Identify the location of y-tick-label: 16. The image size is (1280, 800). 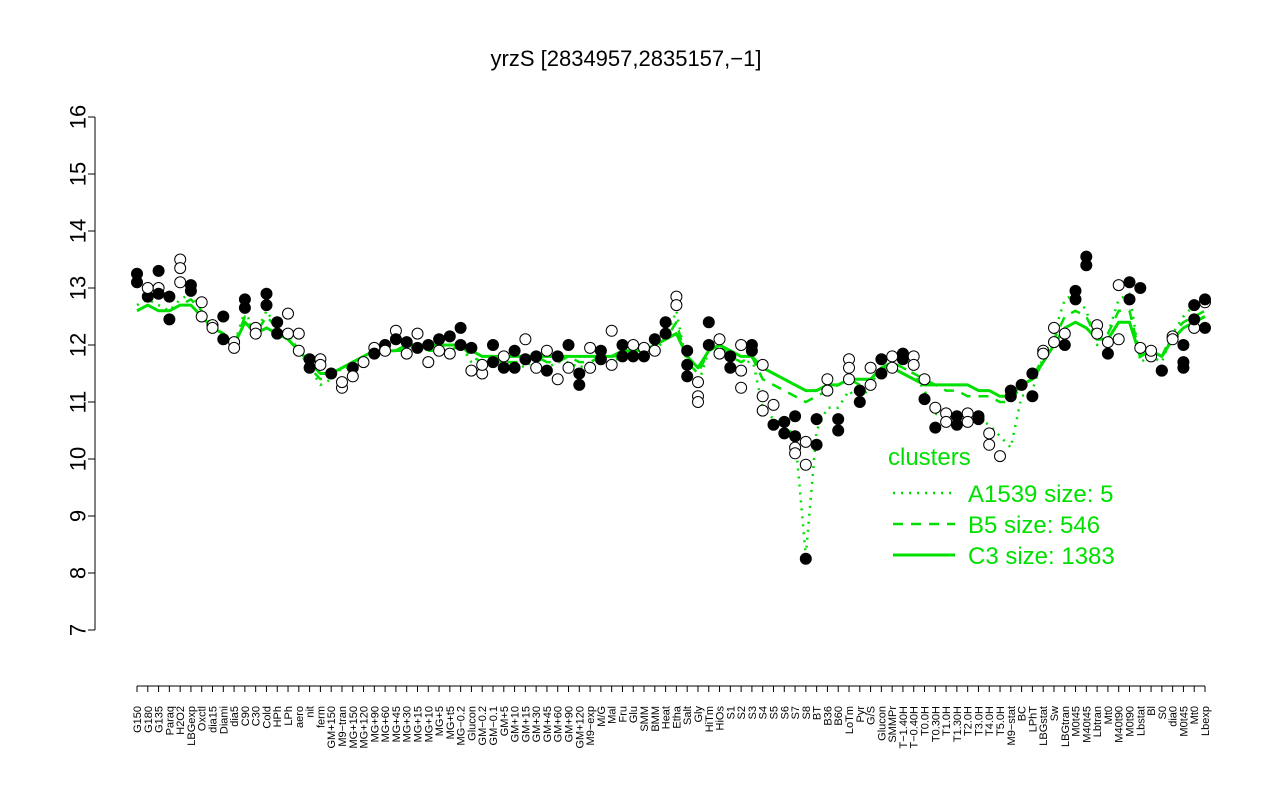
(78, 117).